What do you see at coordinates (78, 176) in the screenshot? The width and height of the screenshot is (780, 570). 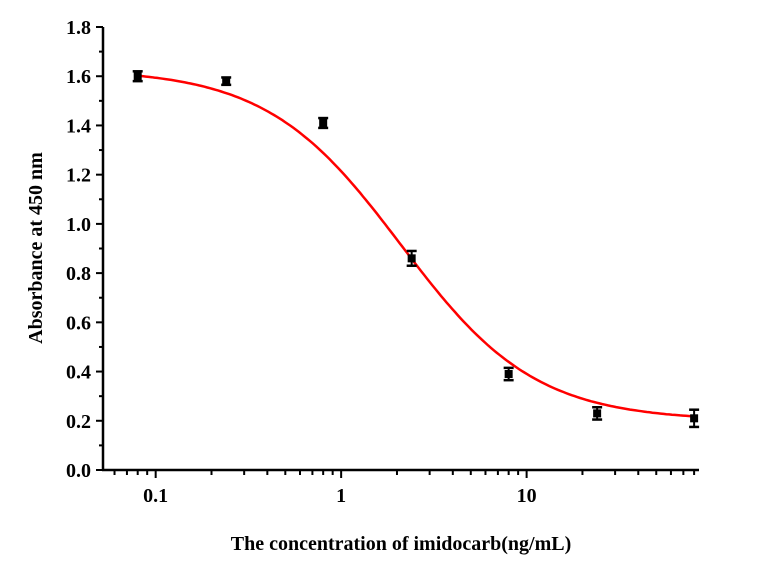 I see `y-tick-label: 1.2` at bounding box center [78, 176].